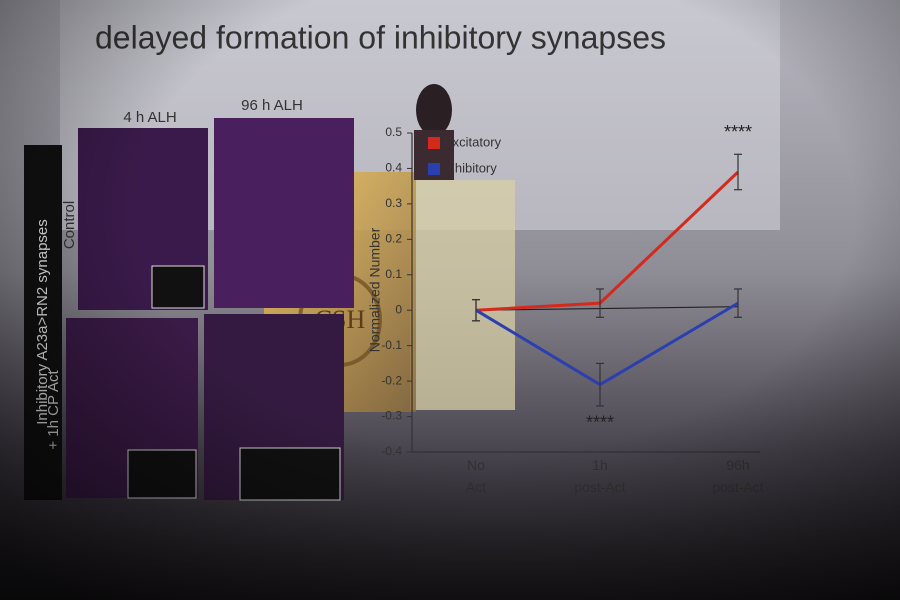 The image size is (900, 600). I want to click on podium-side, so click(462, 295).